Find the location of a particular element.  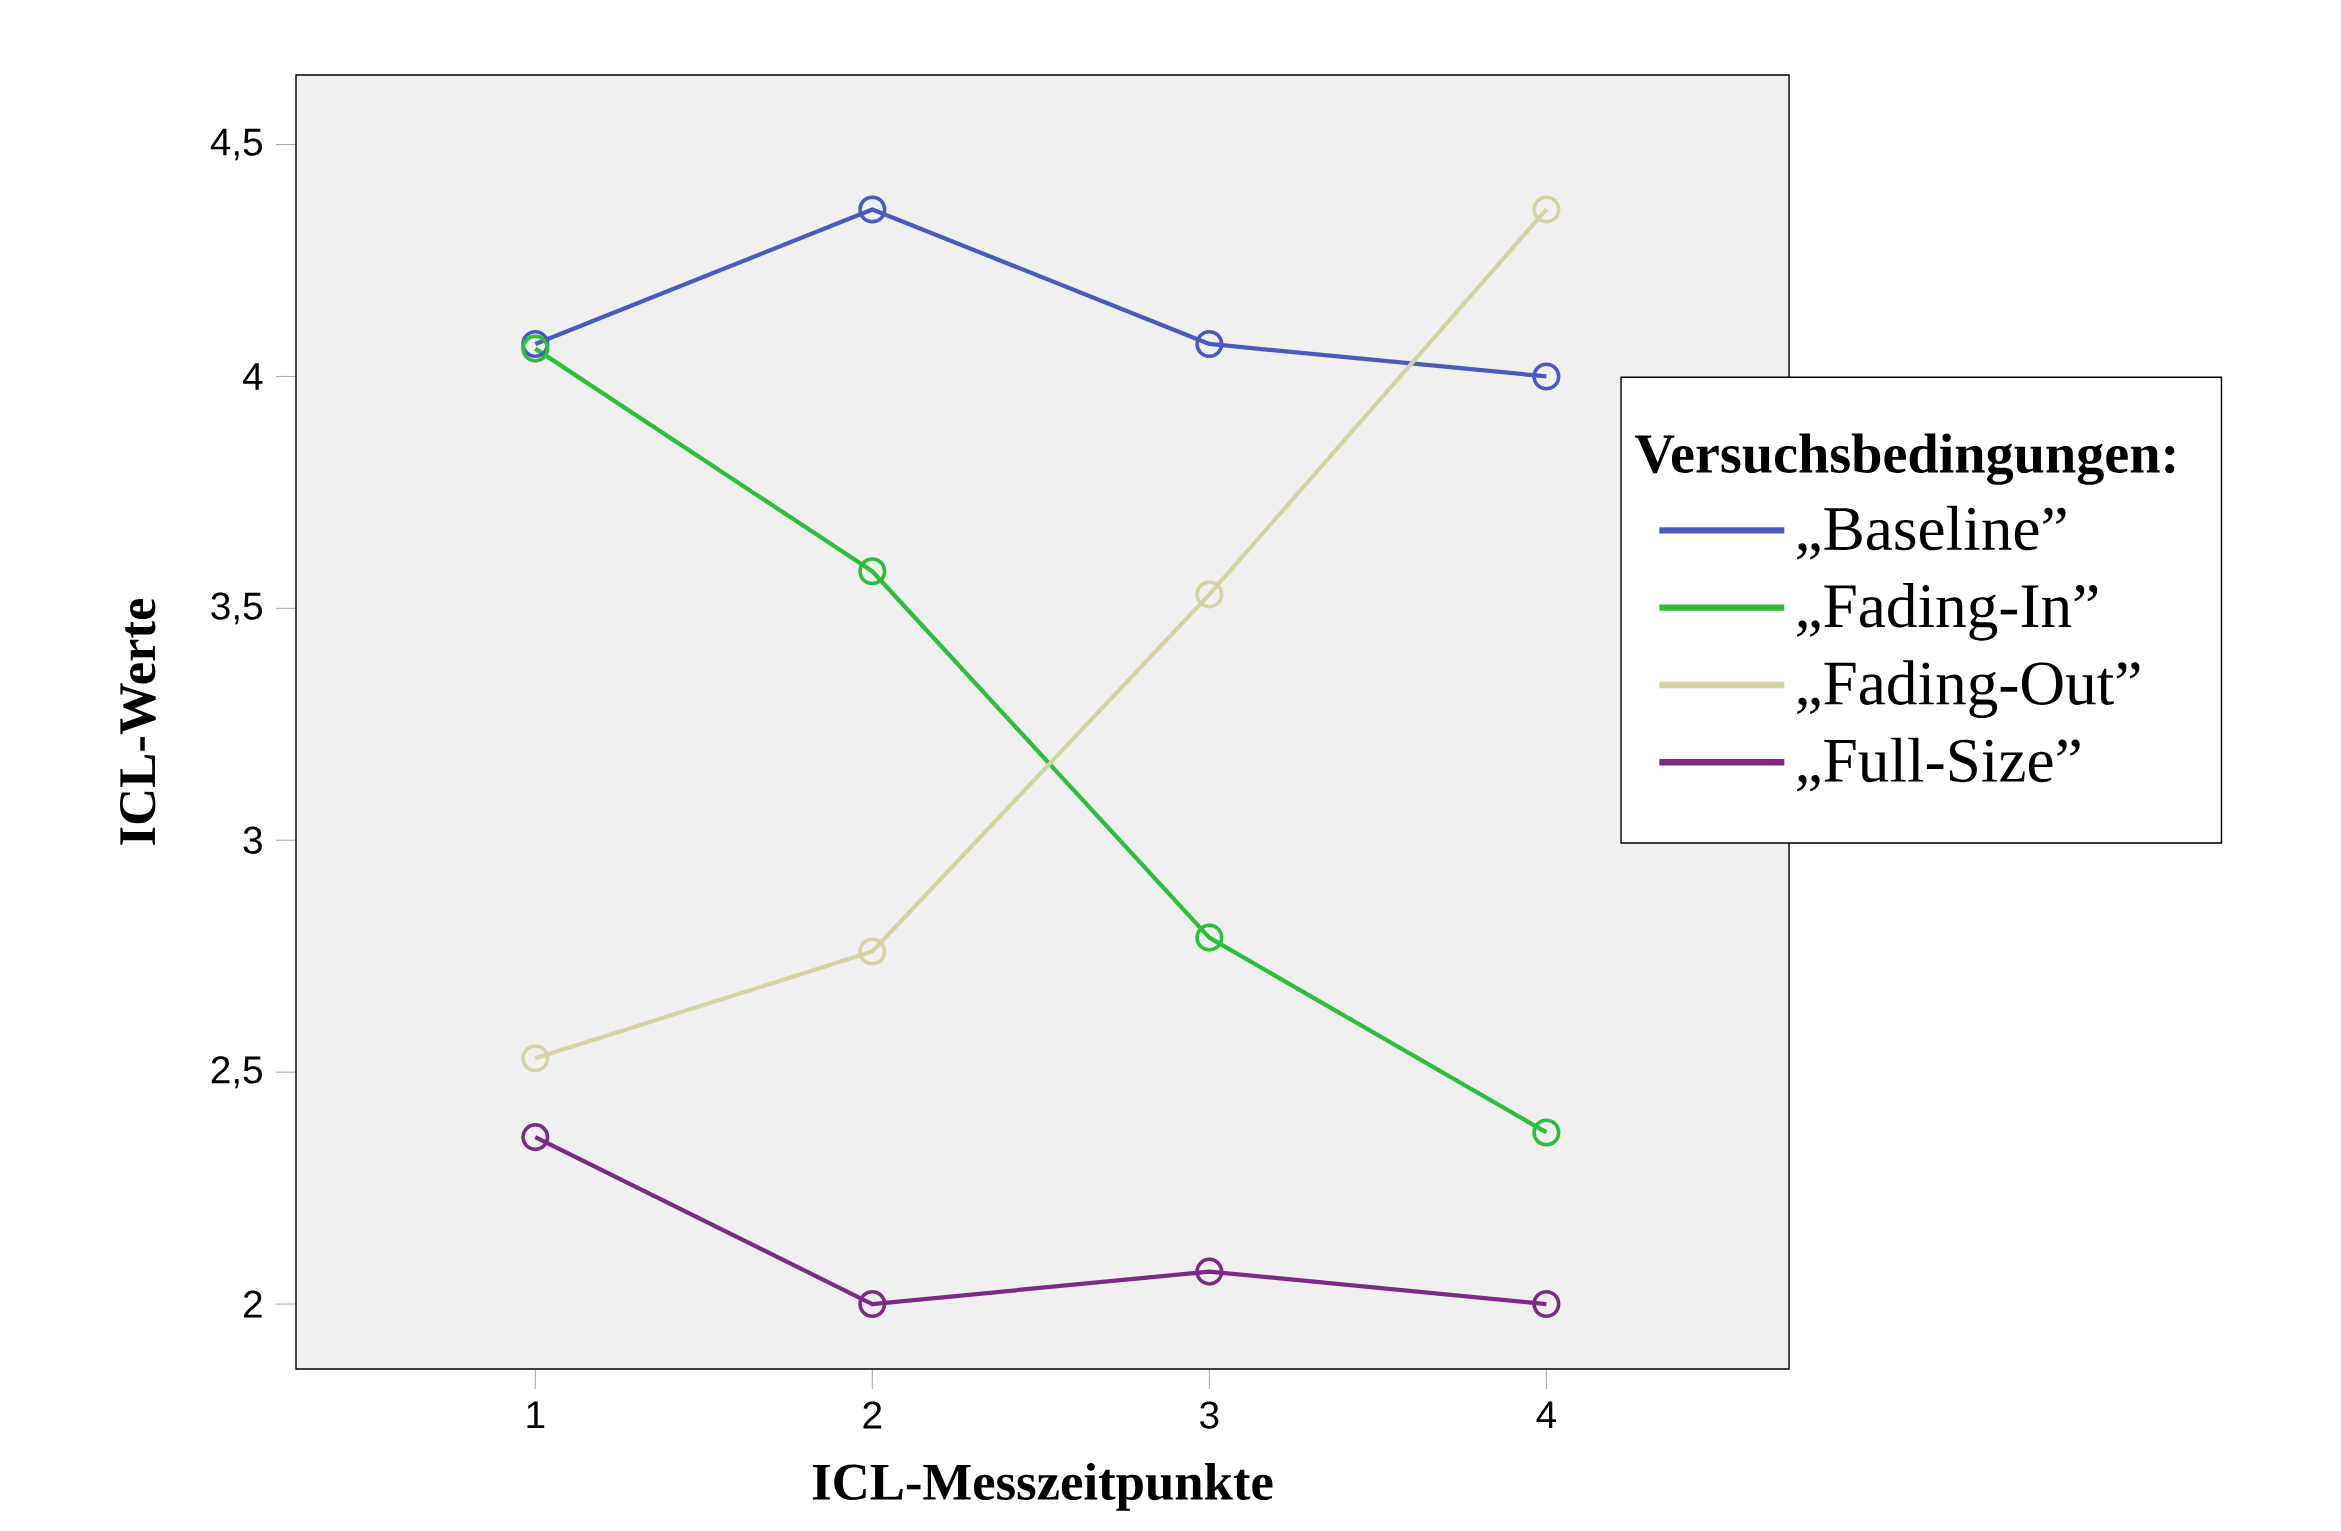

y-tick-label: 4 is located at coordinates (252, 376).